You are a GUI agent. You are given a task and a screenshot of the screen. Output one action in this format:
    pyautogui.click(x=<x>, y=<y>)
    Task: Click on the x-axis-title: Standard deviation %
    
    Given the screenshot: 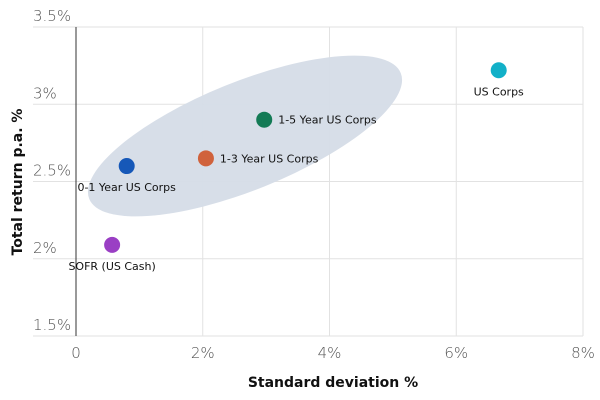 What is the action you would take?
    pyautogui.click(x=333, y=383)
    